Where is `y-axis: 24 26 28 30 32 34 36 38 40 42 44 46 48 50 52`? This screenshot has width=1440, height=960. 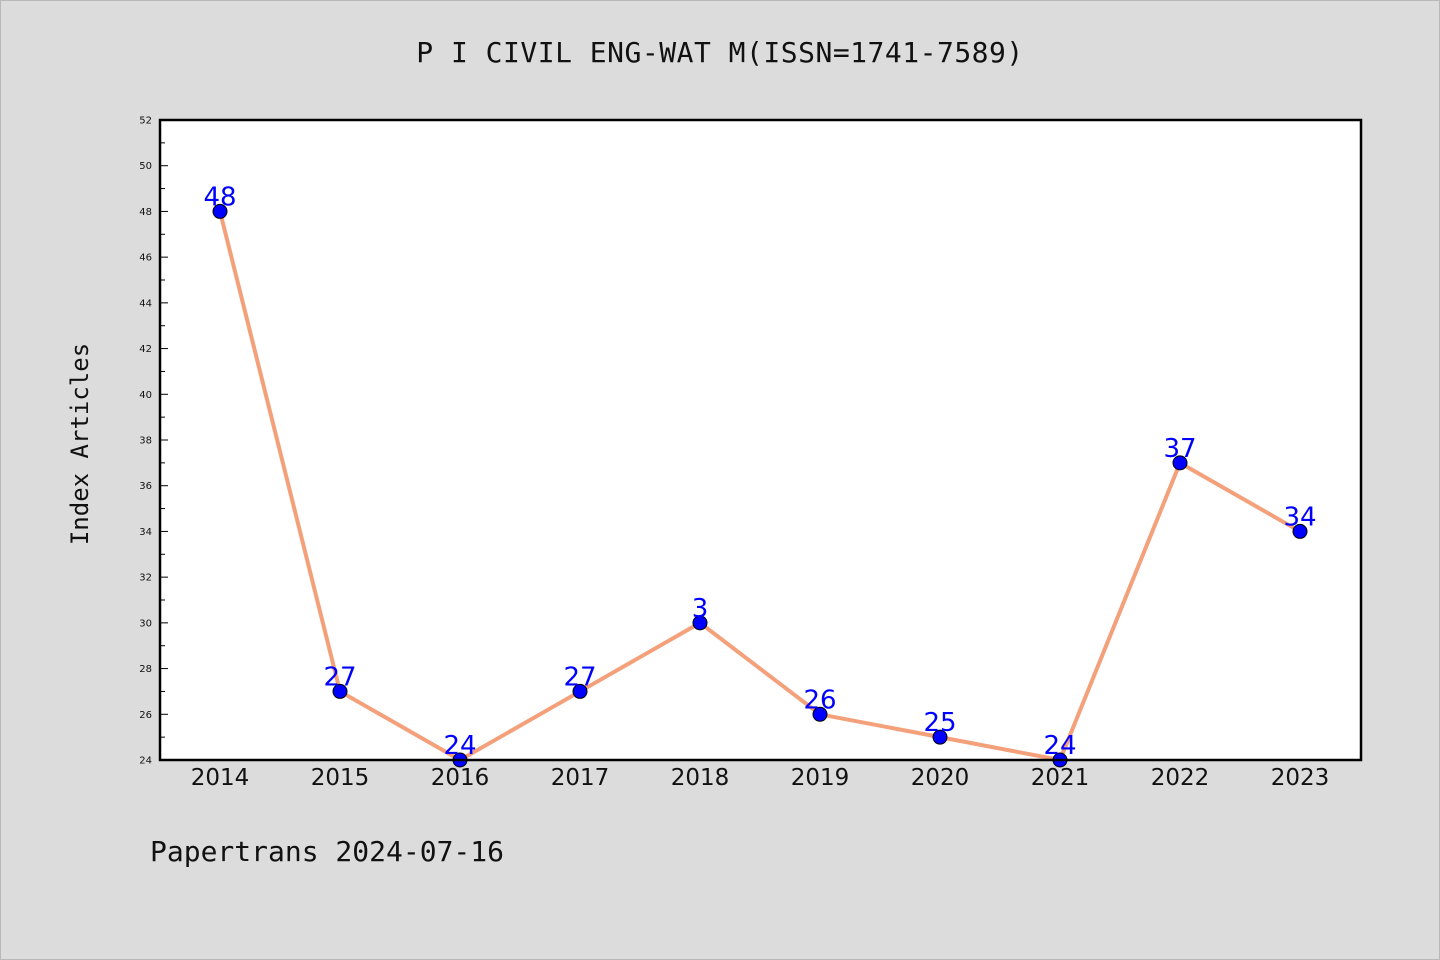 y-axis: 24 26 28 30 32 34 36 38 40 42 44 46 48 50 52 is located at coordinates (153, 441).